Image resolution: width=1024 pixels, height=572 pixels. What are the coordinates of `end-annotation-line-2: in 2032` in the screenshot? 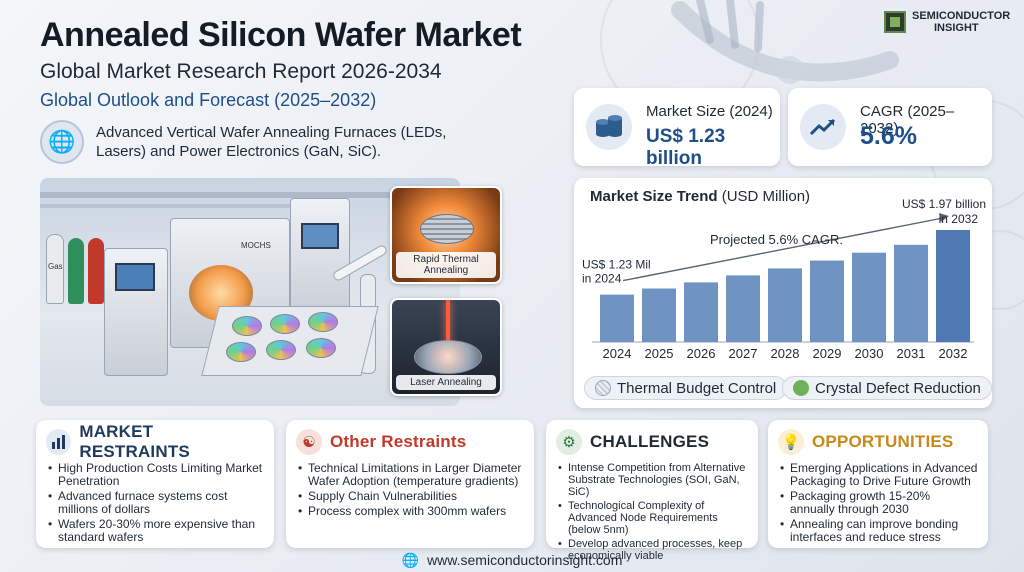 It's located at (959, 219).